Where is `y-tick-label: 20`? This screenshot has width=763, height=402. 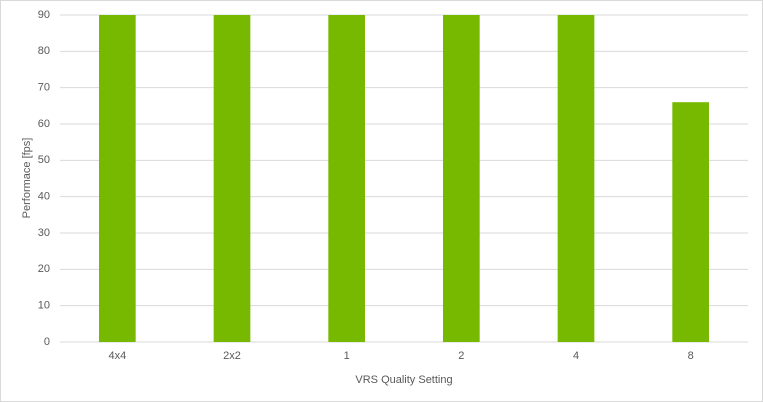
y-tick-label: 20 is located at coordinates (44, 269).